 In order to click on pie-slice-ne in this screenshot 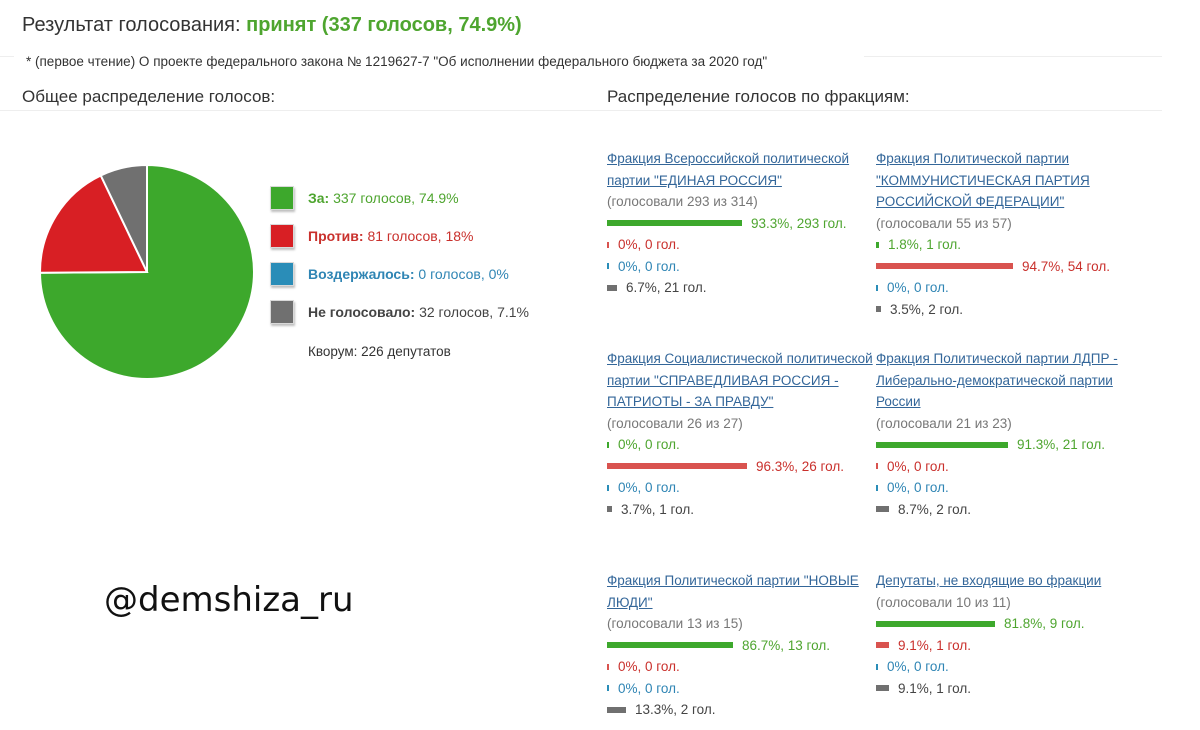, I will do `click(123, 218)`.